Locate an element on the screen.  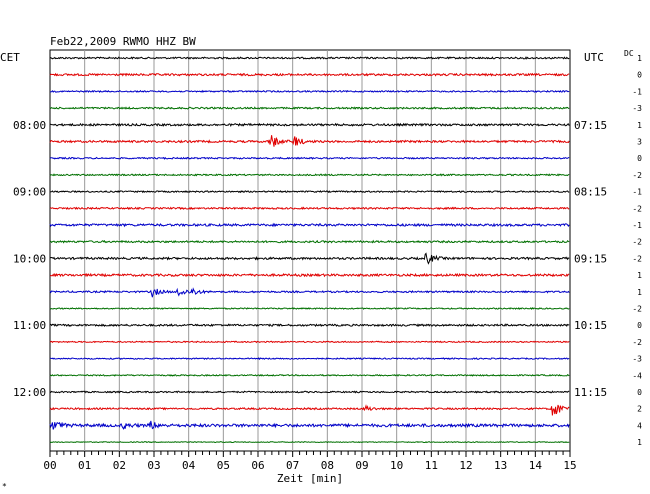
x-axis: 00 01 02 03 04 05 06 07 08 09 10 11 12 13 14 15 is located at coordinates (310, 461).